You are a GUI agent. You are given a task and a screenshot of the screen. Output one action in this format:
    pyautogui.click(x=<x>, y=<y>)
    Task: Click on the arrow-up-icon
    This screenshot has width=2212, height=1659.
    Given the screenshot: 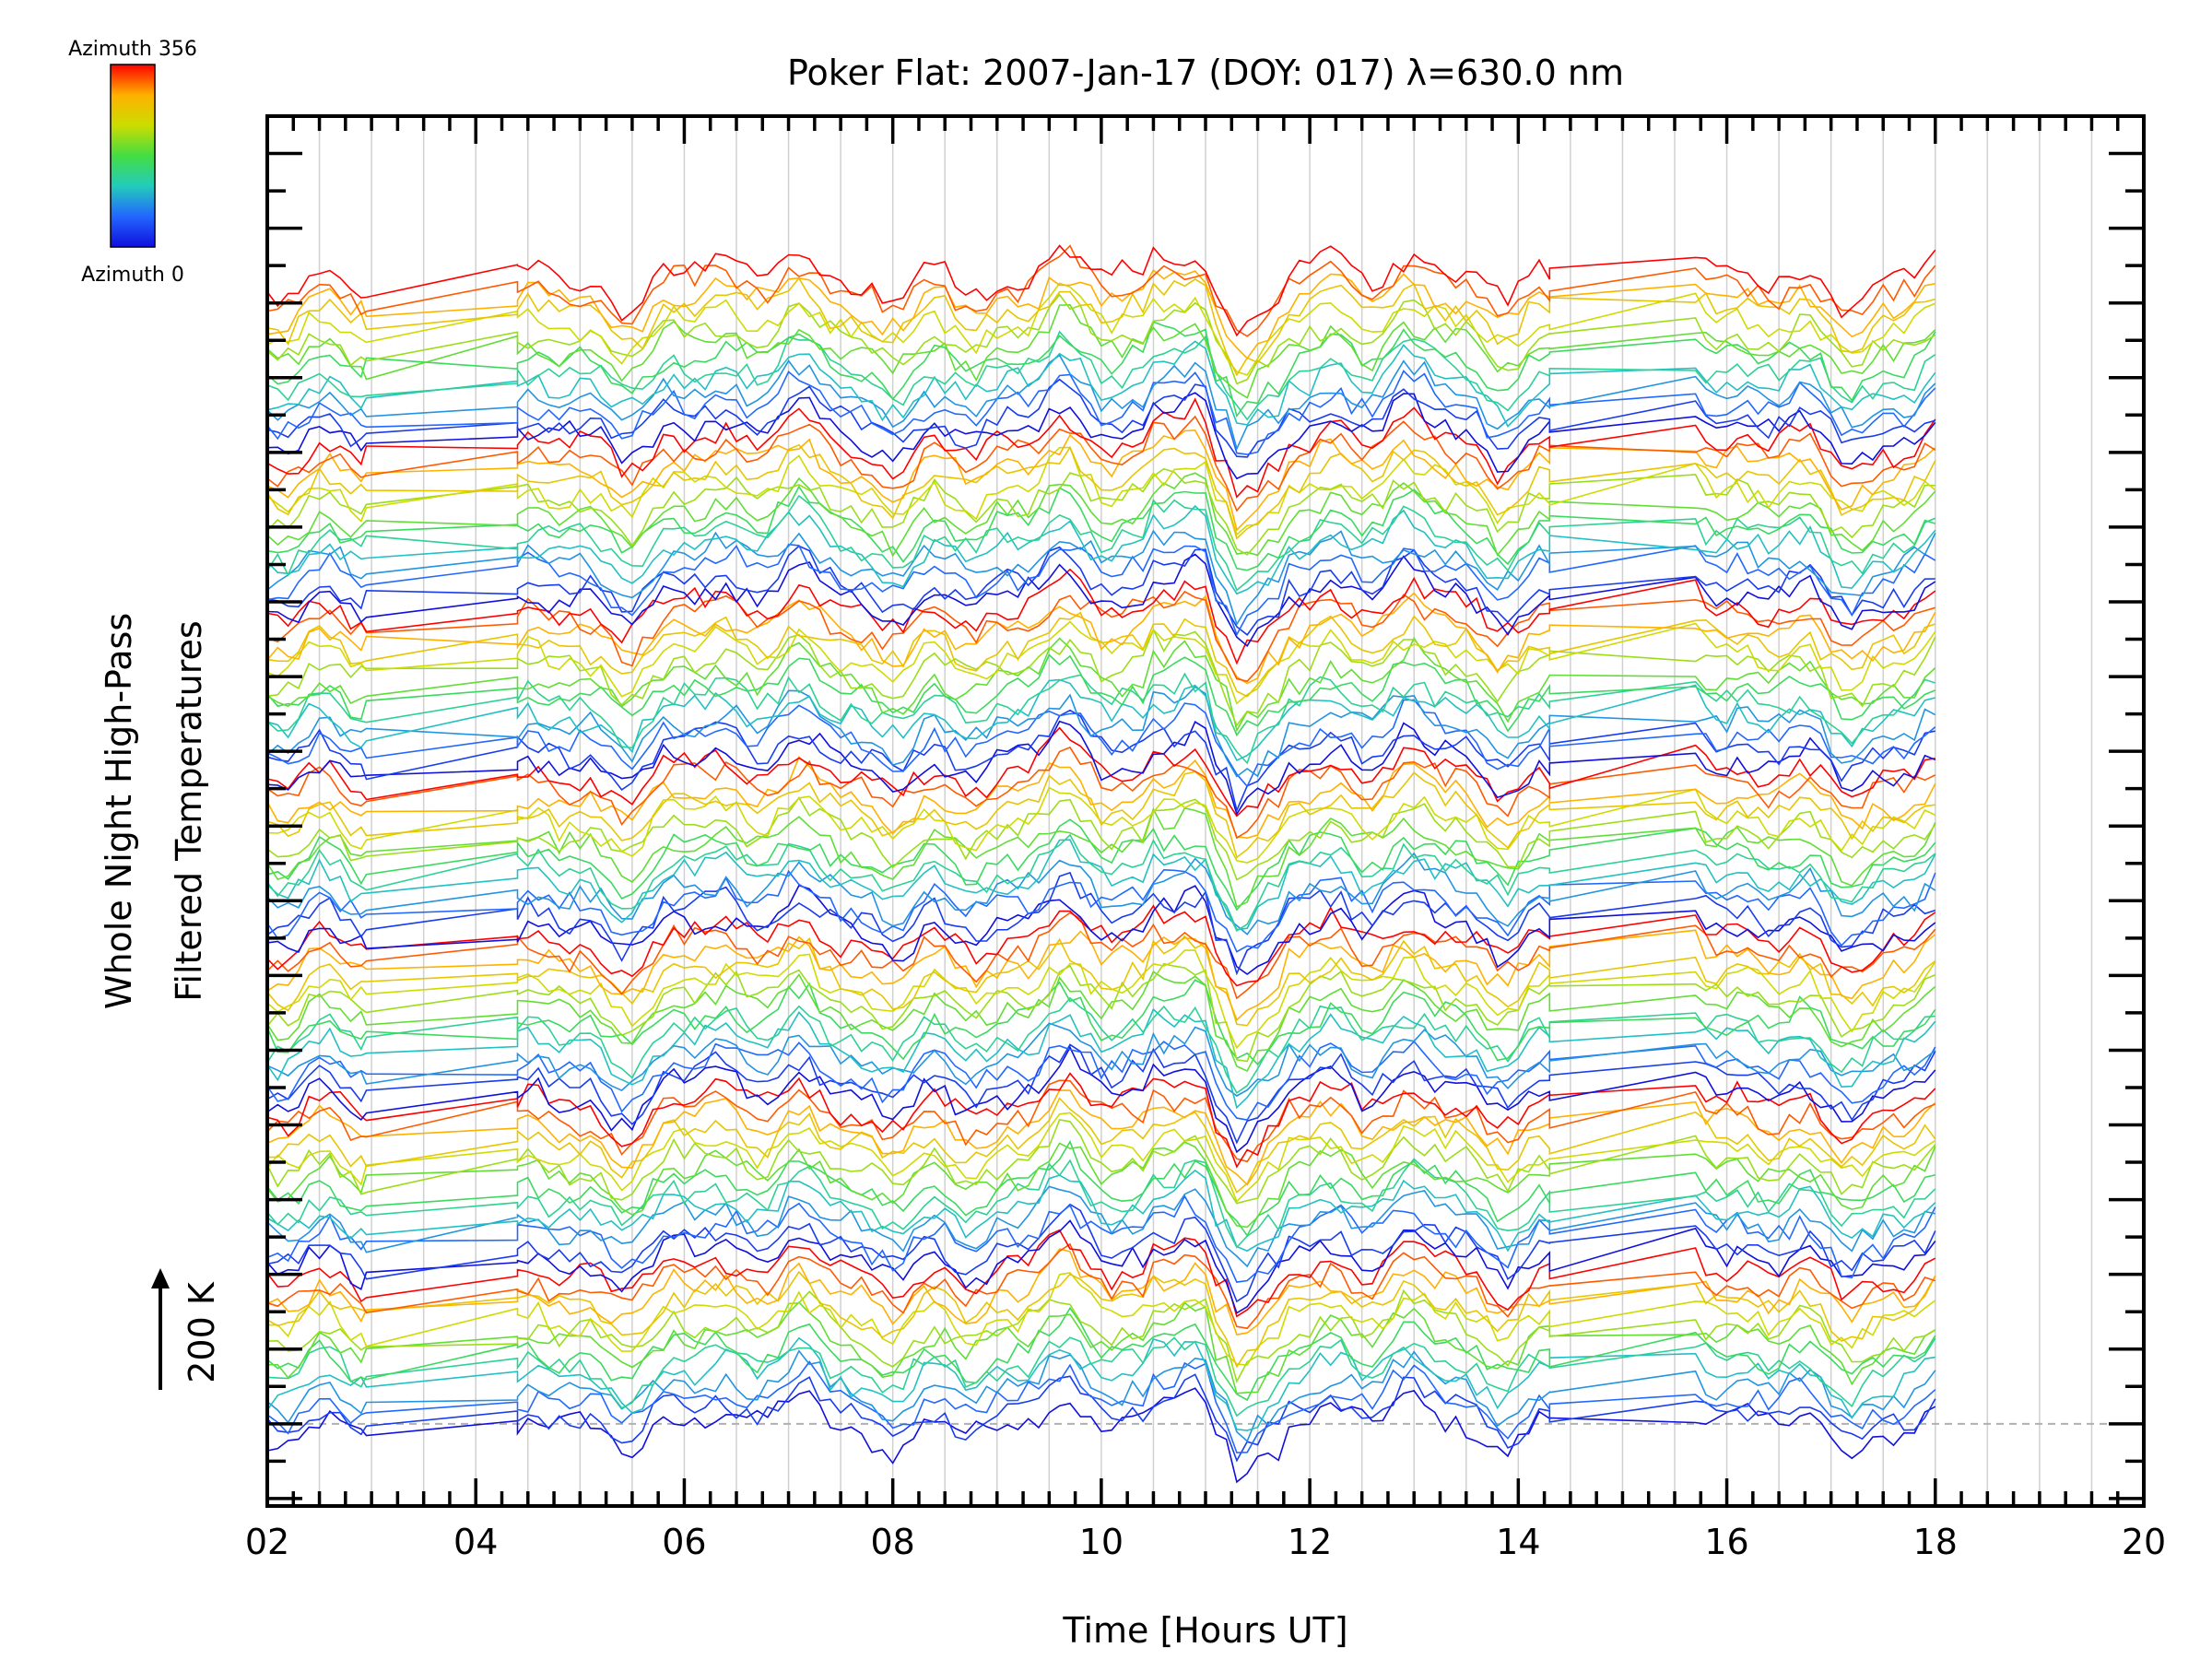 What is the action you would take?
    pyautogui.click(x=160, y=1278)
    